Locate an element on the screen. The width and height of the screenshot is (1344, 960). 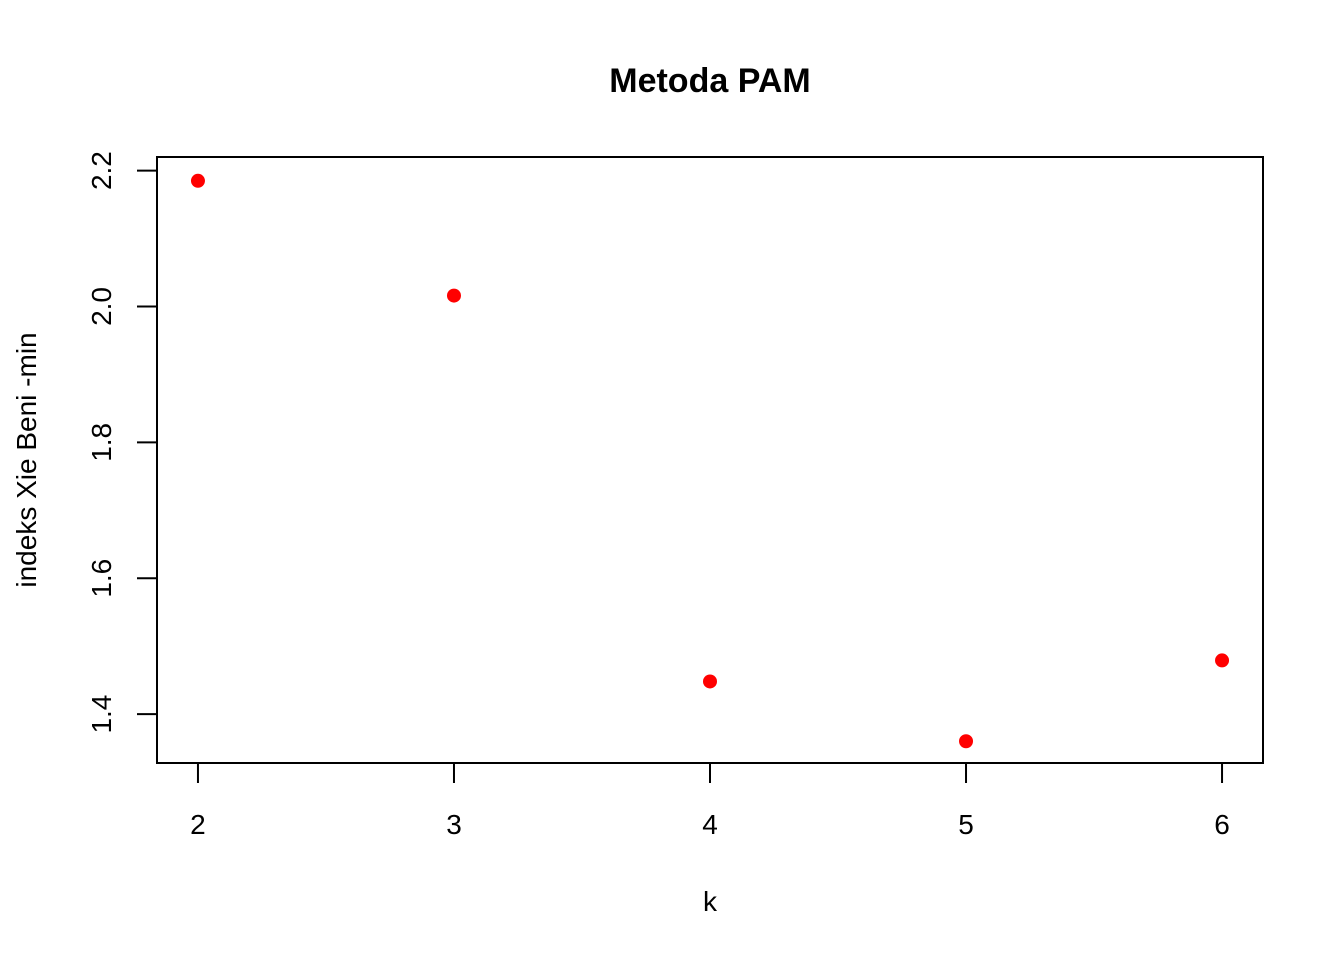
x-tick-label: 5 is located at coordinates (966, 824).